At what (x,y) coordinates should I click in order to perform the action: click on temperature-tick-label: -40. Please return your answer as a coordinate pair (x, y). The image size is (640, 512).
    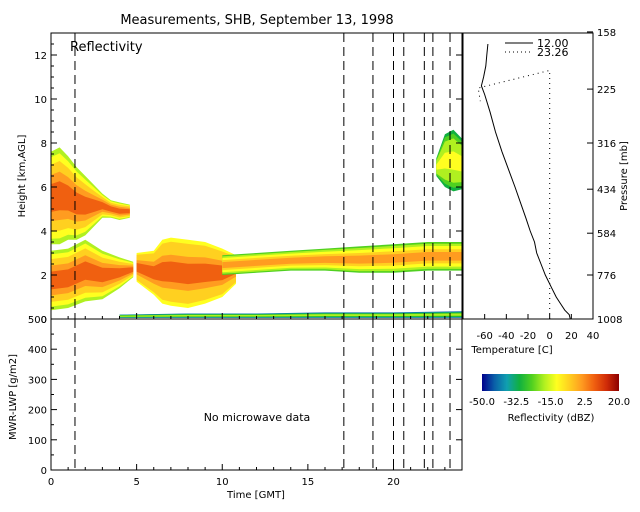
    Looking at the image, I should click on (506, 336).